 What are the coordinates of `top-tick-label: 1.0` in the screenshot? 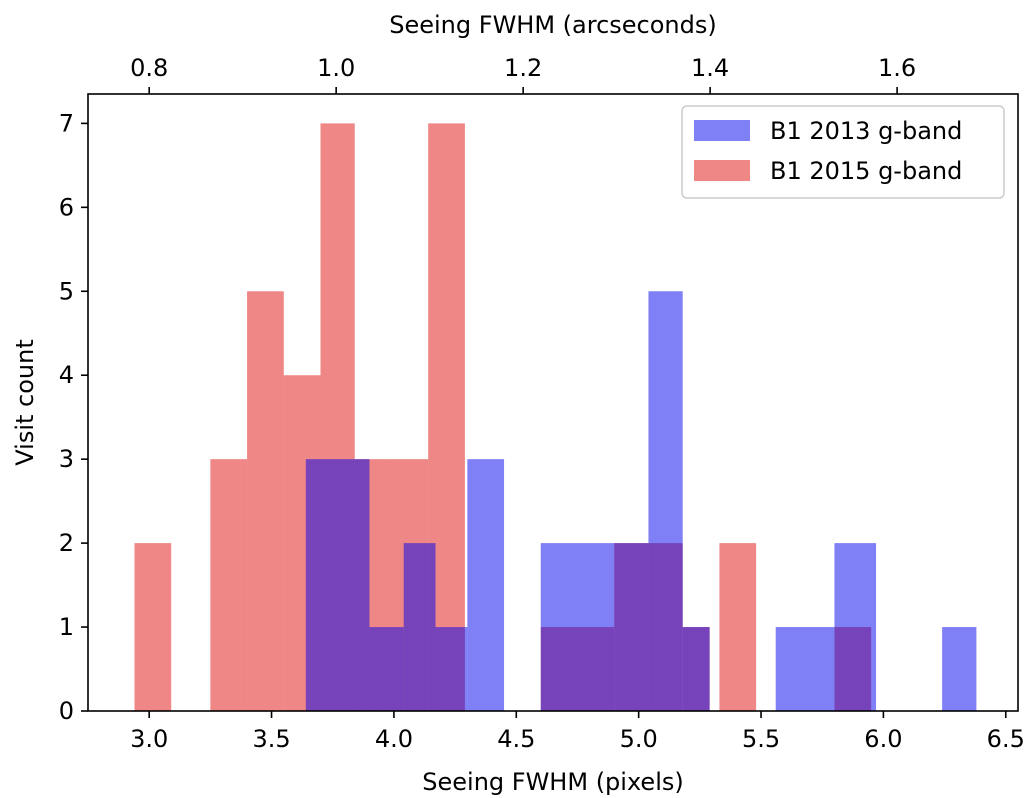 It's located at (336, 68).